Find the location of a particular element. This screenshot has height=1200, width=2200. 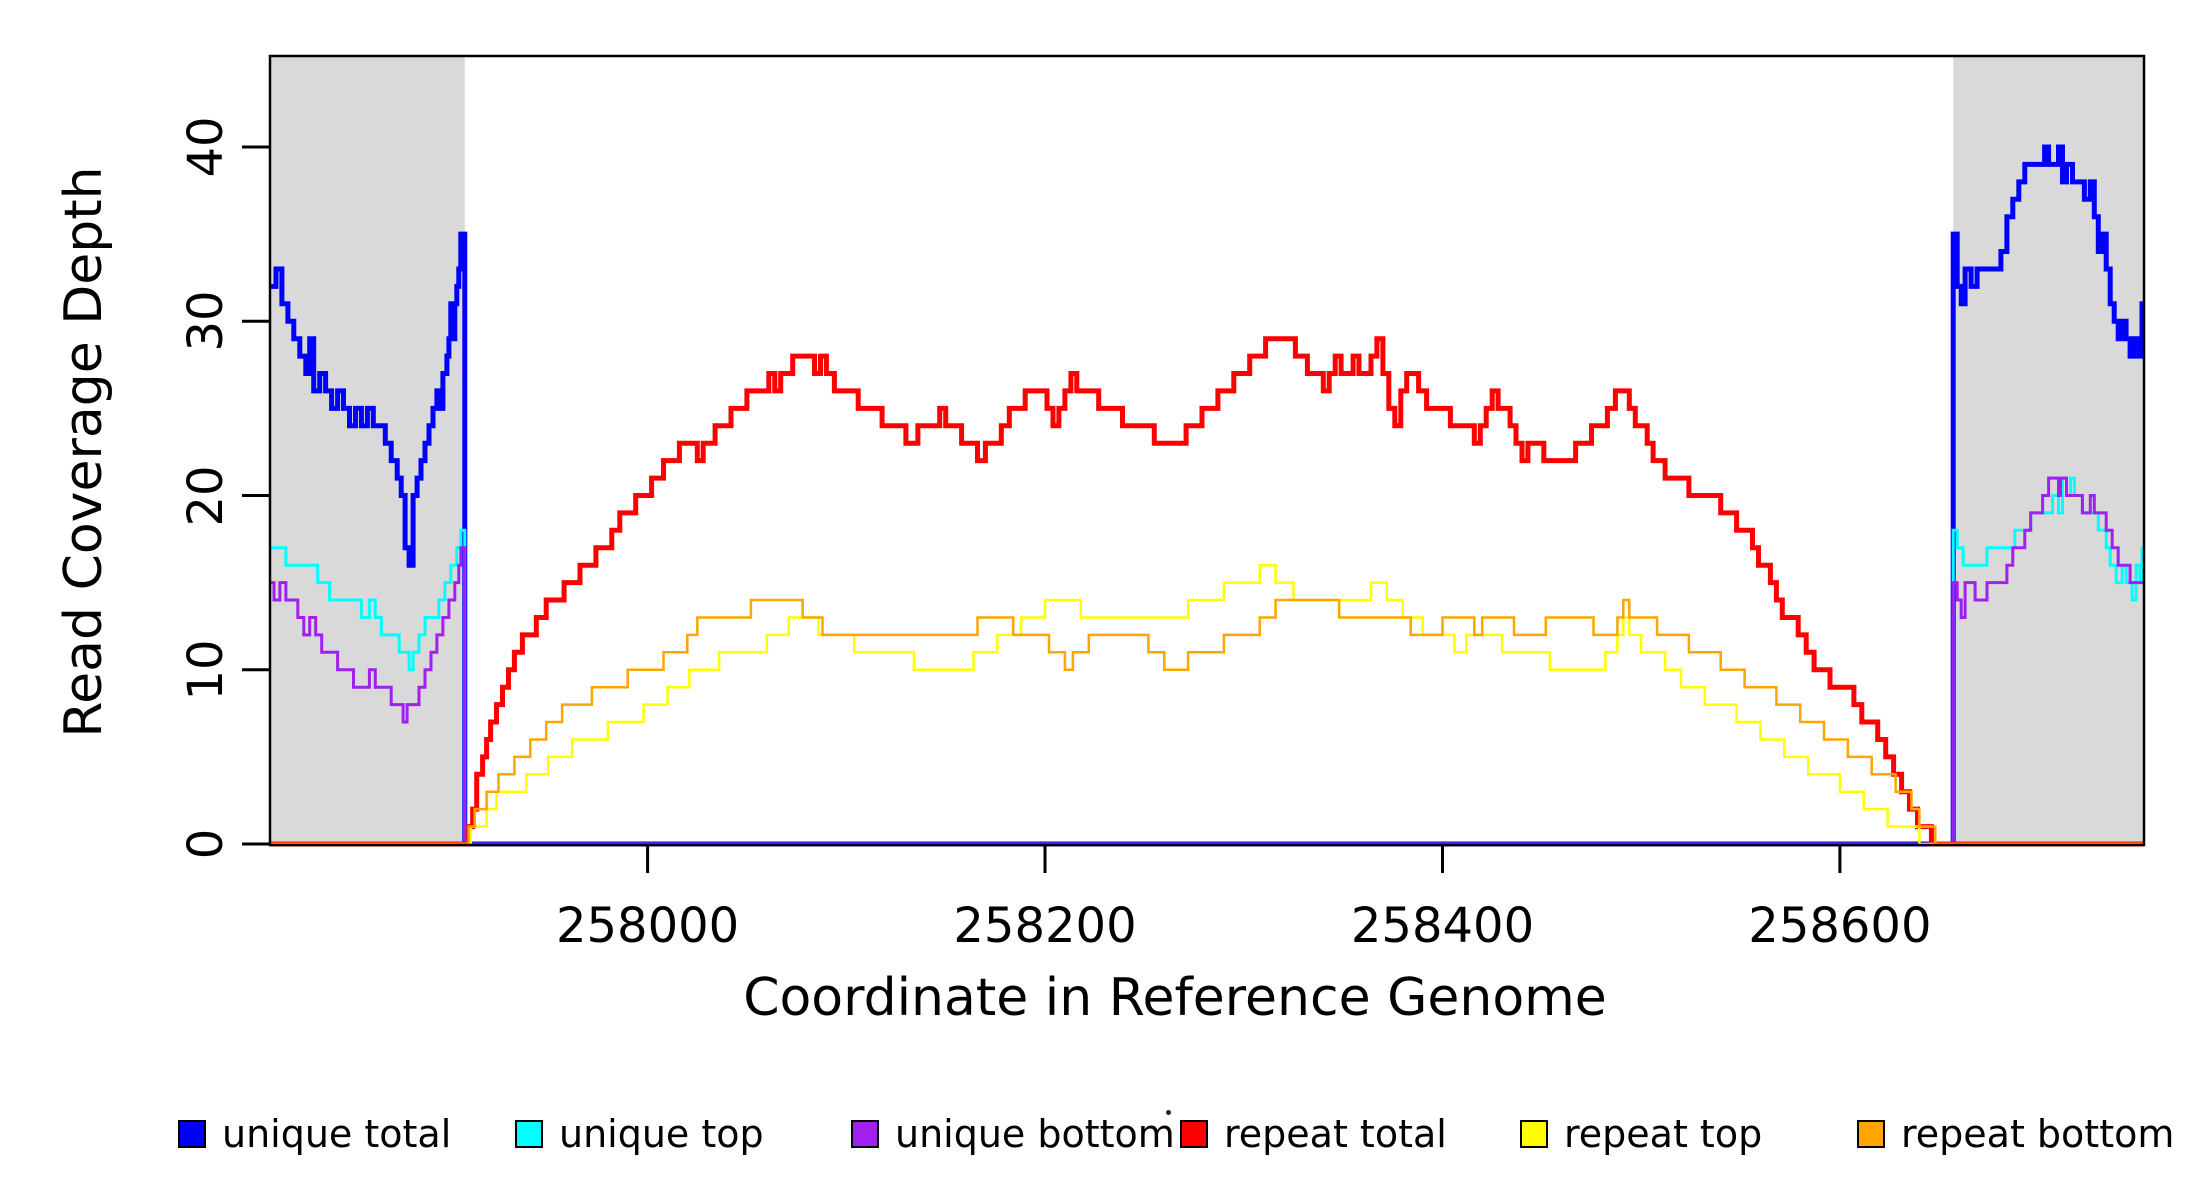

legend-item-repeat-bottom: repeat bottom is located at coordinates (2015, 1134).